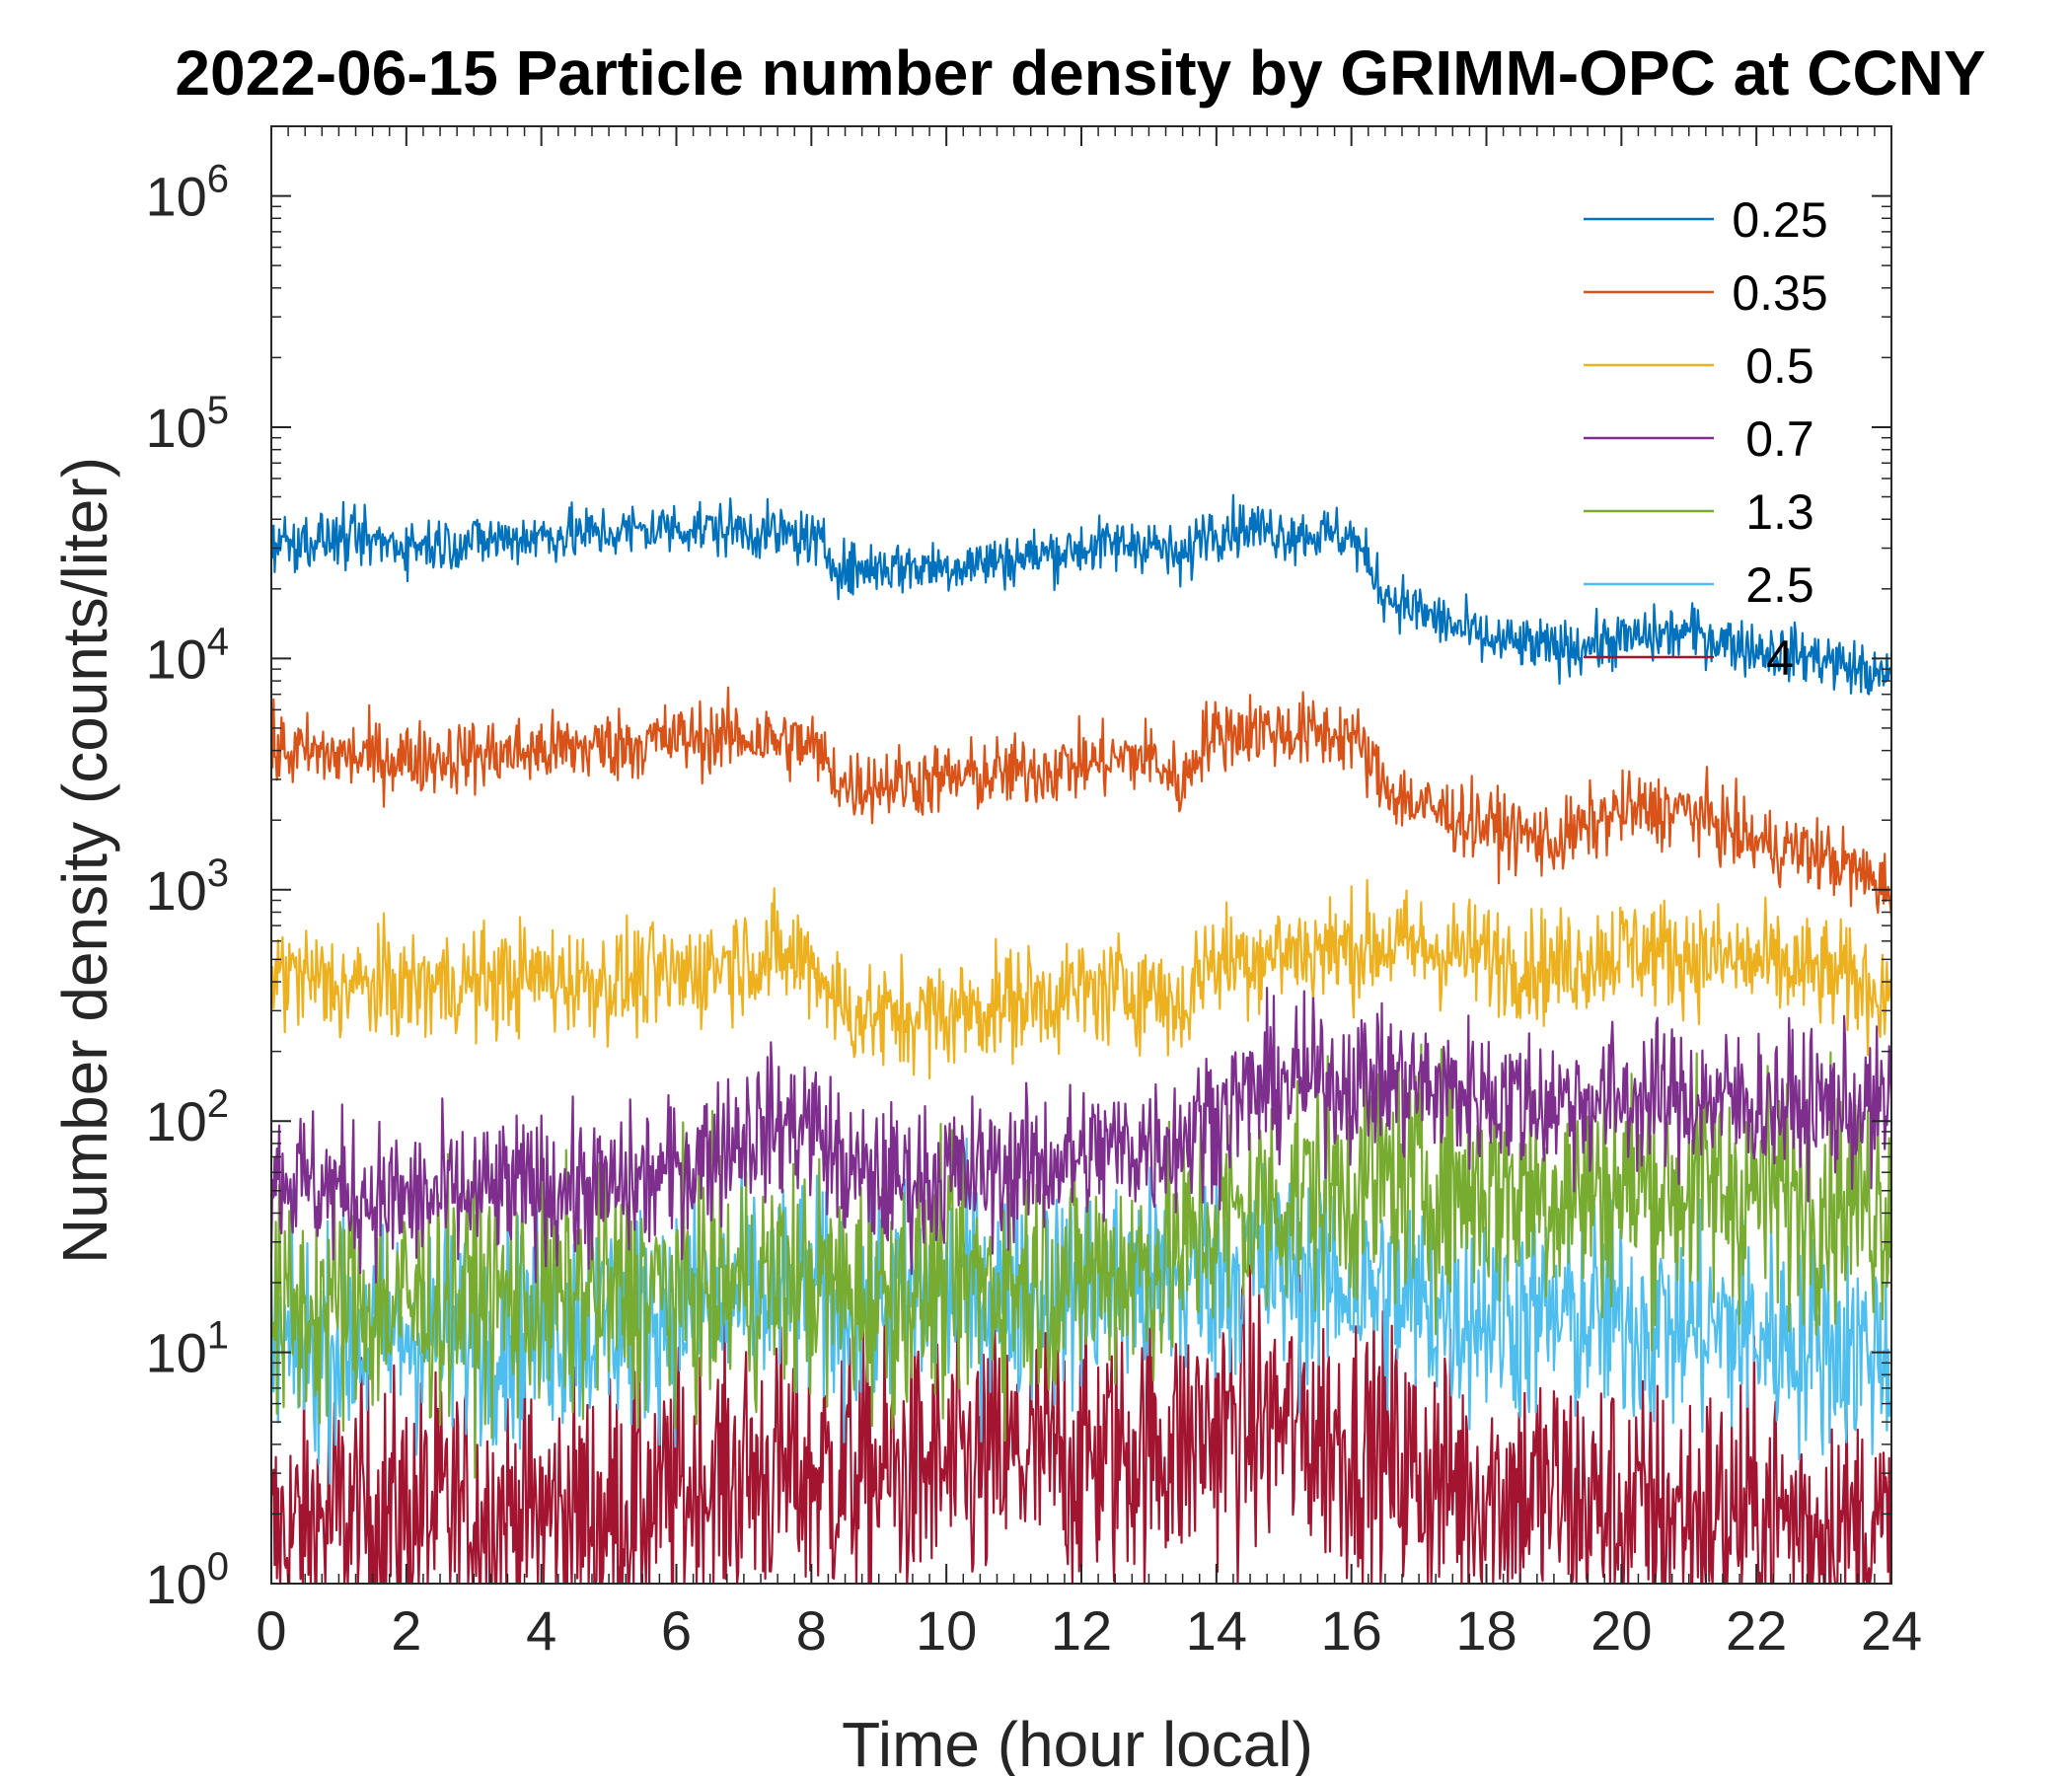  I want to click on legend-label-0.35: 0.35, so click(1780, 293).